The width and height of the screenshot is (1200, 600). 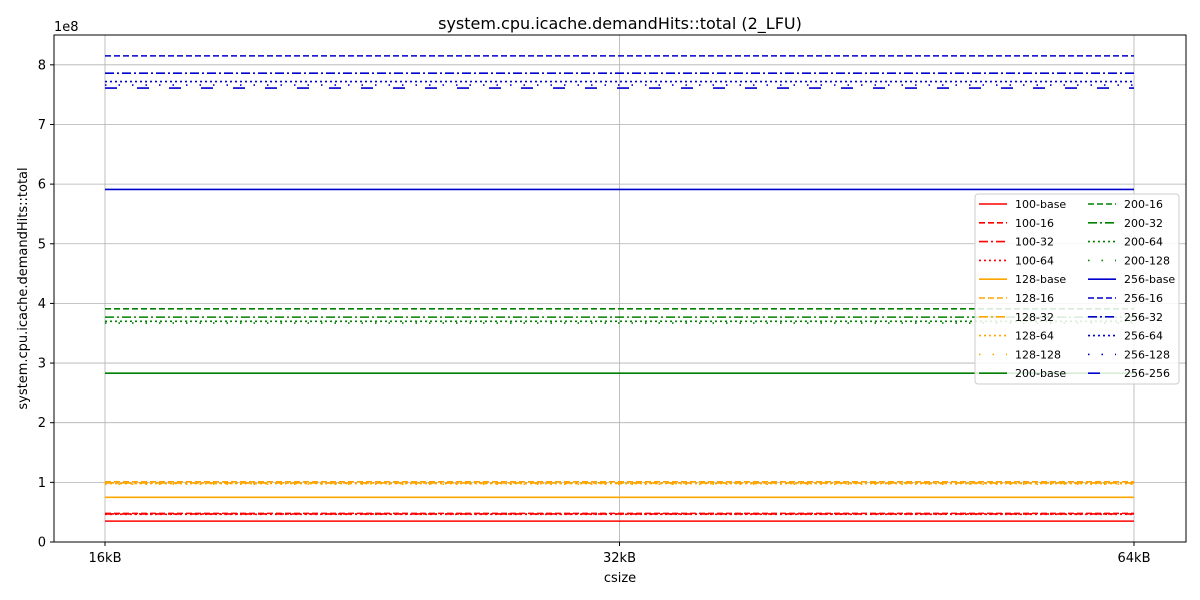 What do you see at coordinates (1034, 260) in the screenshot?
I see `legend-label: 100-64` at bounding box center [1034, 260].